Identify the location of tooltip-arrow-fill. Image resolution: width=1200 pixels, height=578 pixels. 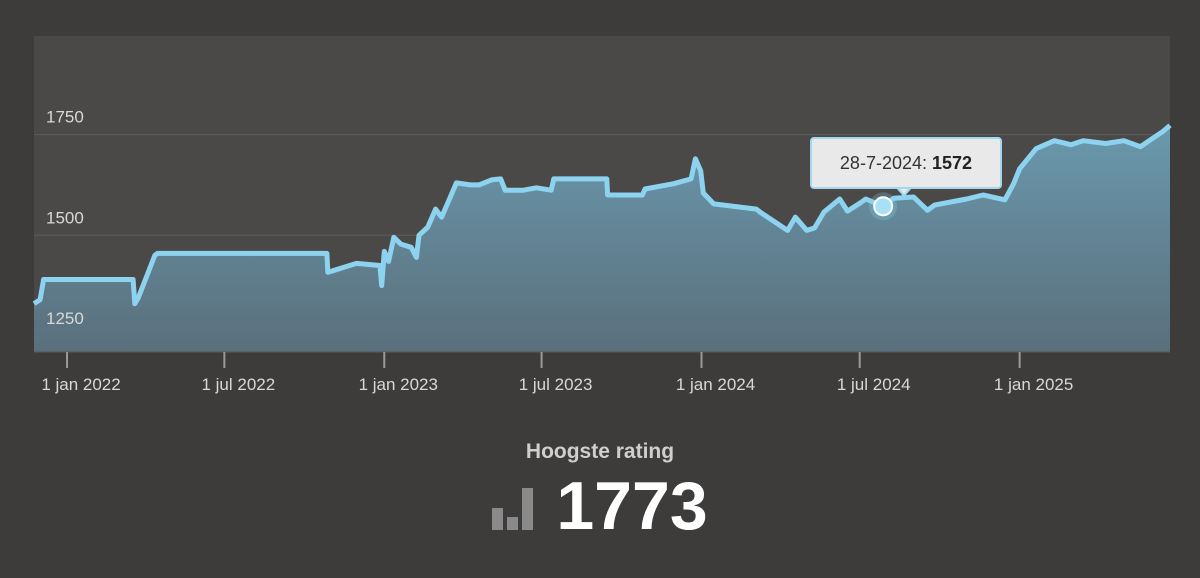
(904, 190).